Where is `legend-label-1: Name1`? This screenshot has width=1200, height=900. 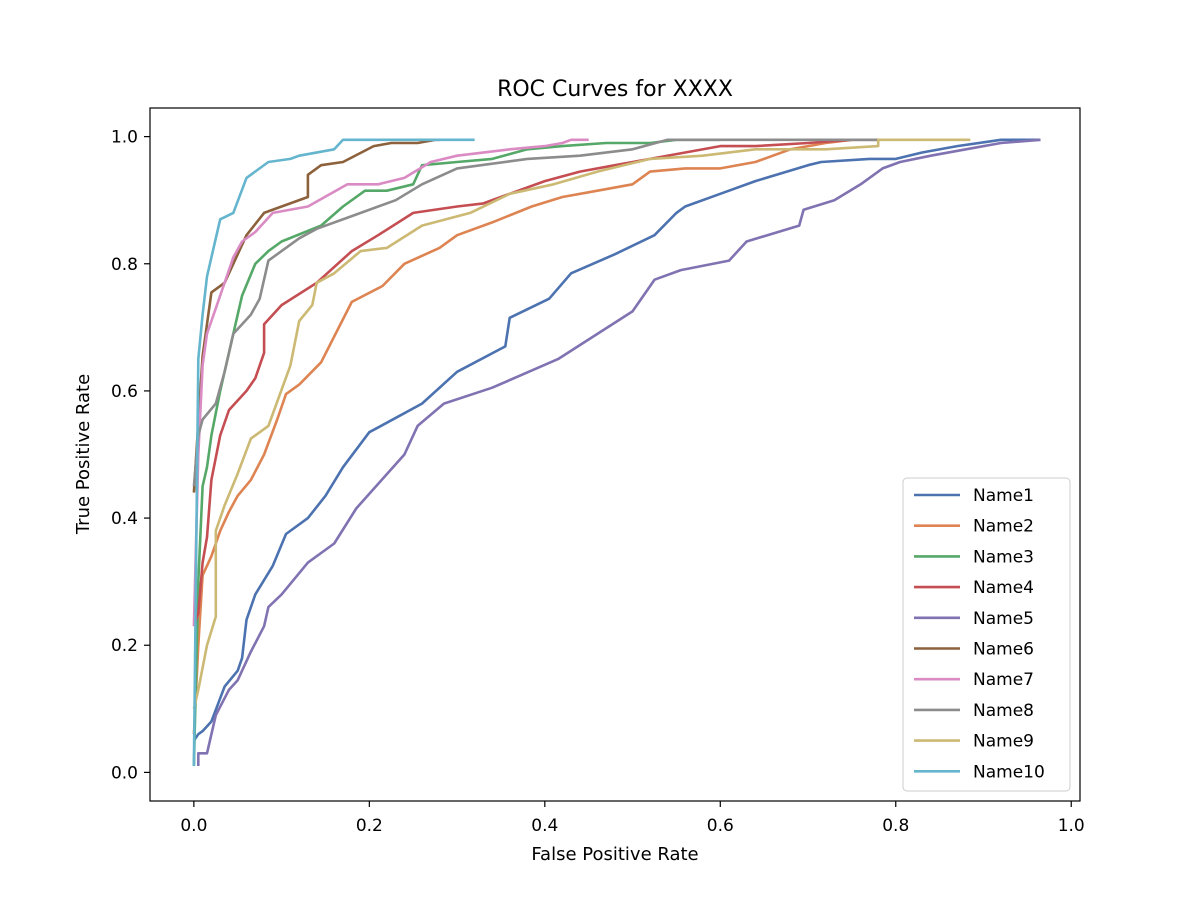
legend-label-1: Name1 is located at coordinates (1003, 496).